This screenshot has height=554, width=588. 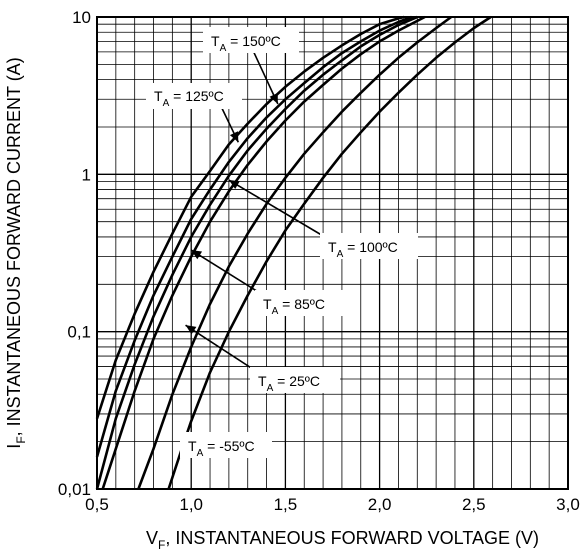 What do you see at coordinates (286, 504) in the screenshot?
I see `x-tick-label: 1,5` at bounding box center [286, 504].